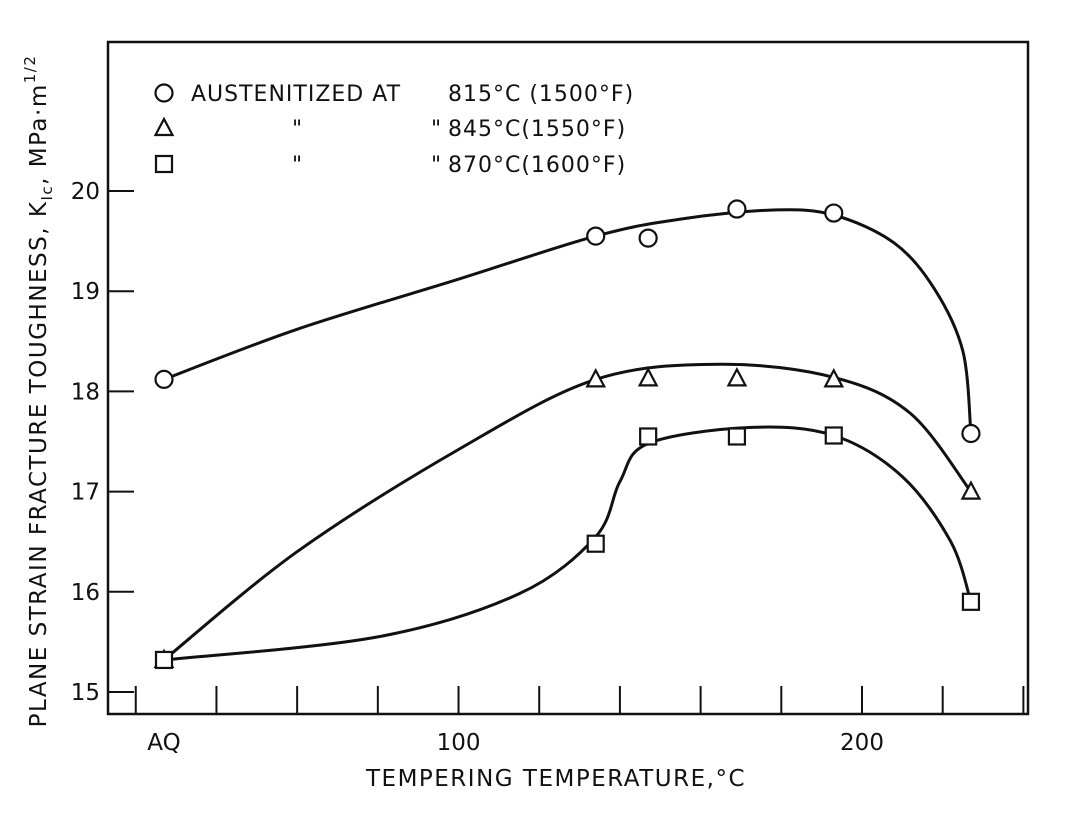 Image resolution: width=1068 pixels, height=821 pixels. I want to click on y-tick-label: 15, so click(85, 693).